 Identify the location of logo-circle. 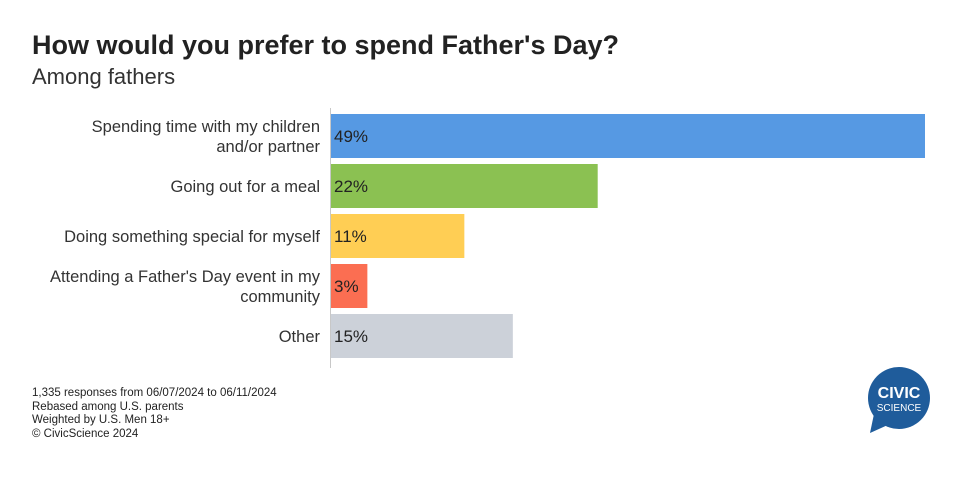
(899, 398).